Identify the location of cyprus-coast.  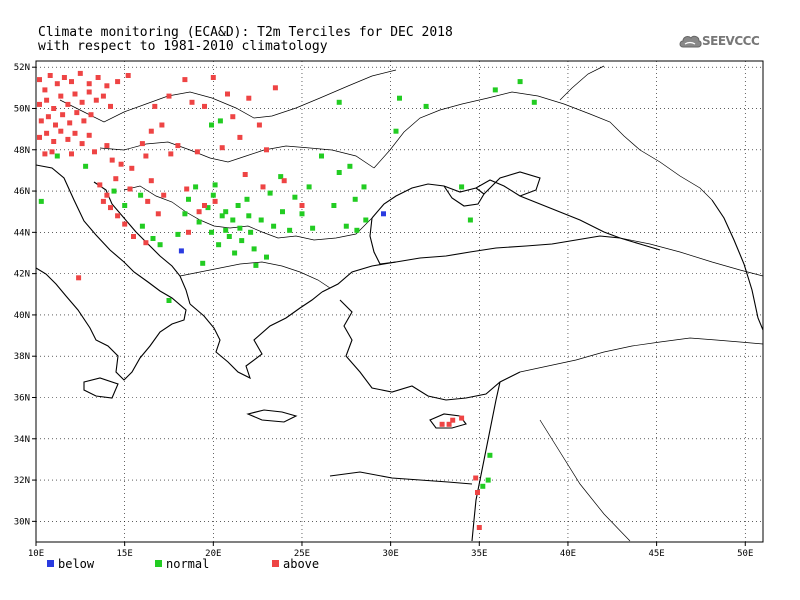
(448, 421).